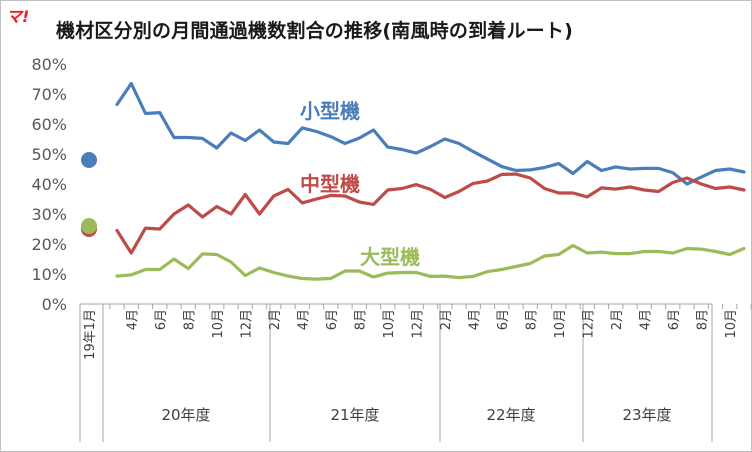  Describe the element at coordinates (330, 111) in the screenshot. I see `series-name-label: 小型機` at that location.